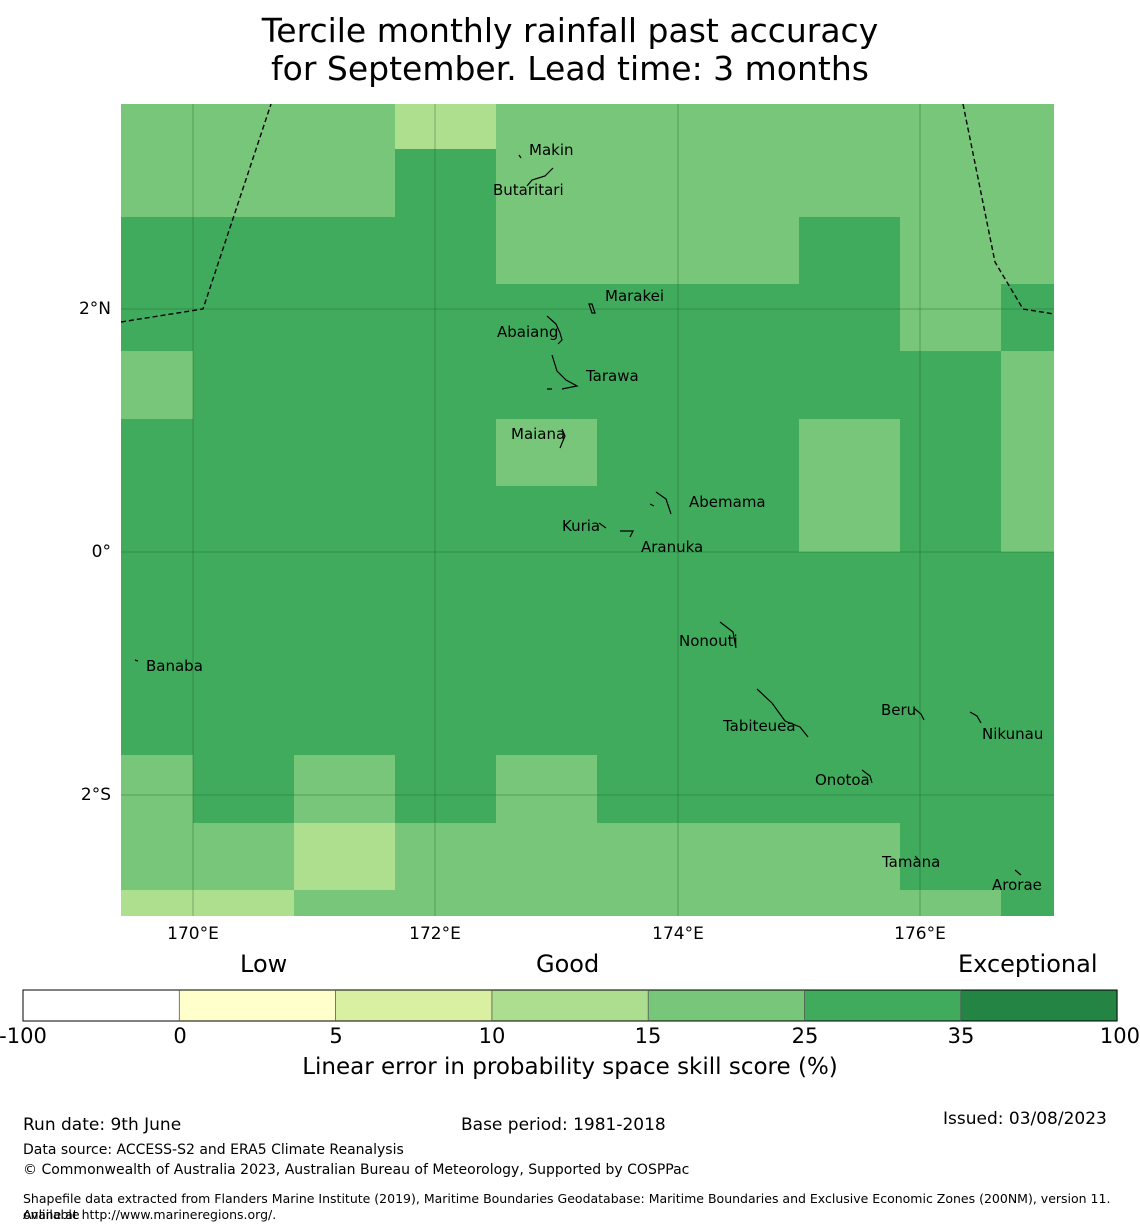  What do you see at coordinates (728, 635) in the screenshot?
I see `island-outline-nonouti` at bounding box center [728, 635].